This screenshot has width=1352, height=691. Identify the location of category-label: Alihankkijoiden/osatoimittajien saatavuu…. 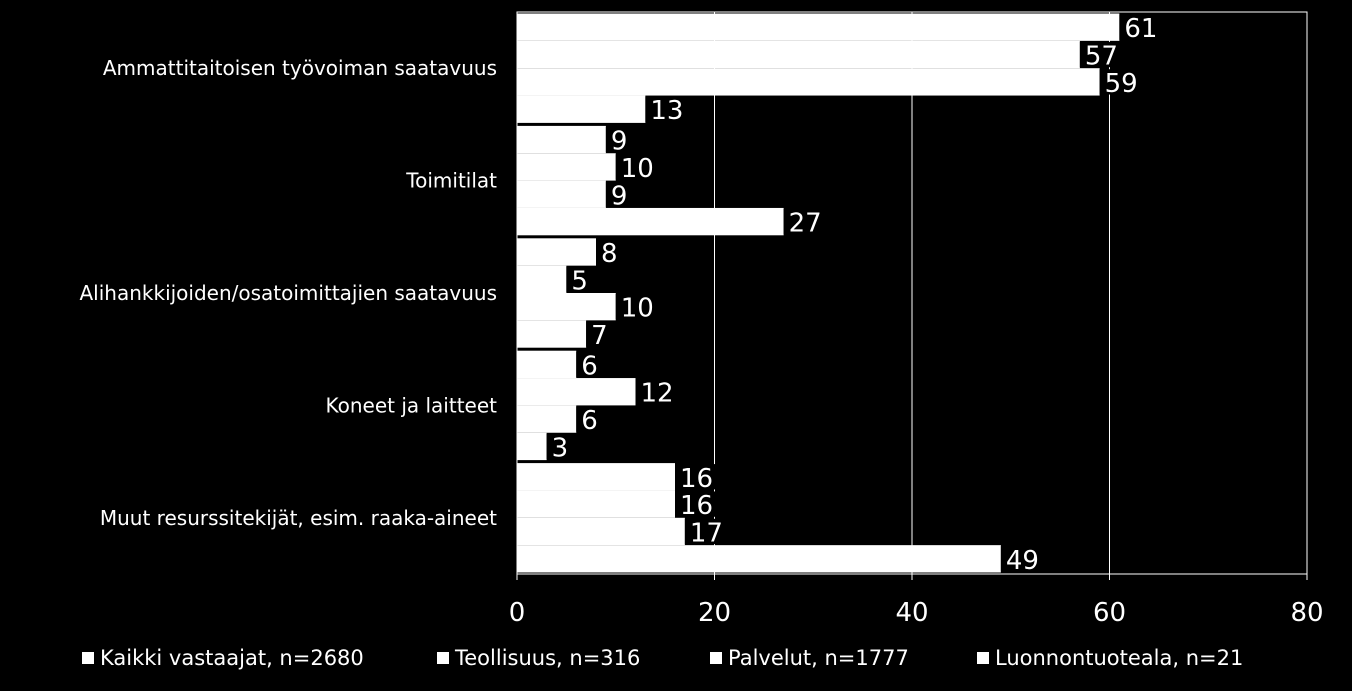
(289, 293).